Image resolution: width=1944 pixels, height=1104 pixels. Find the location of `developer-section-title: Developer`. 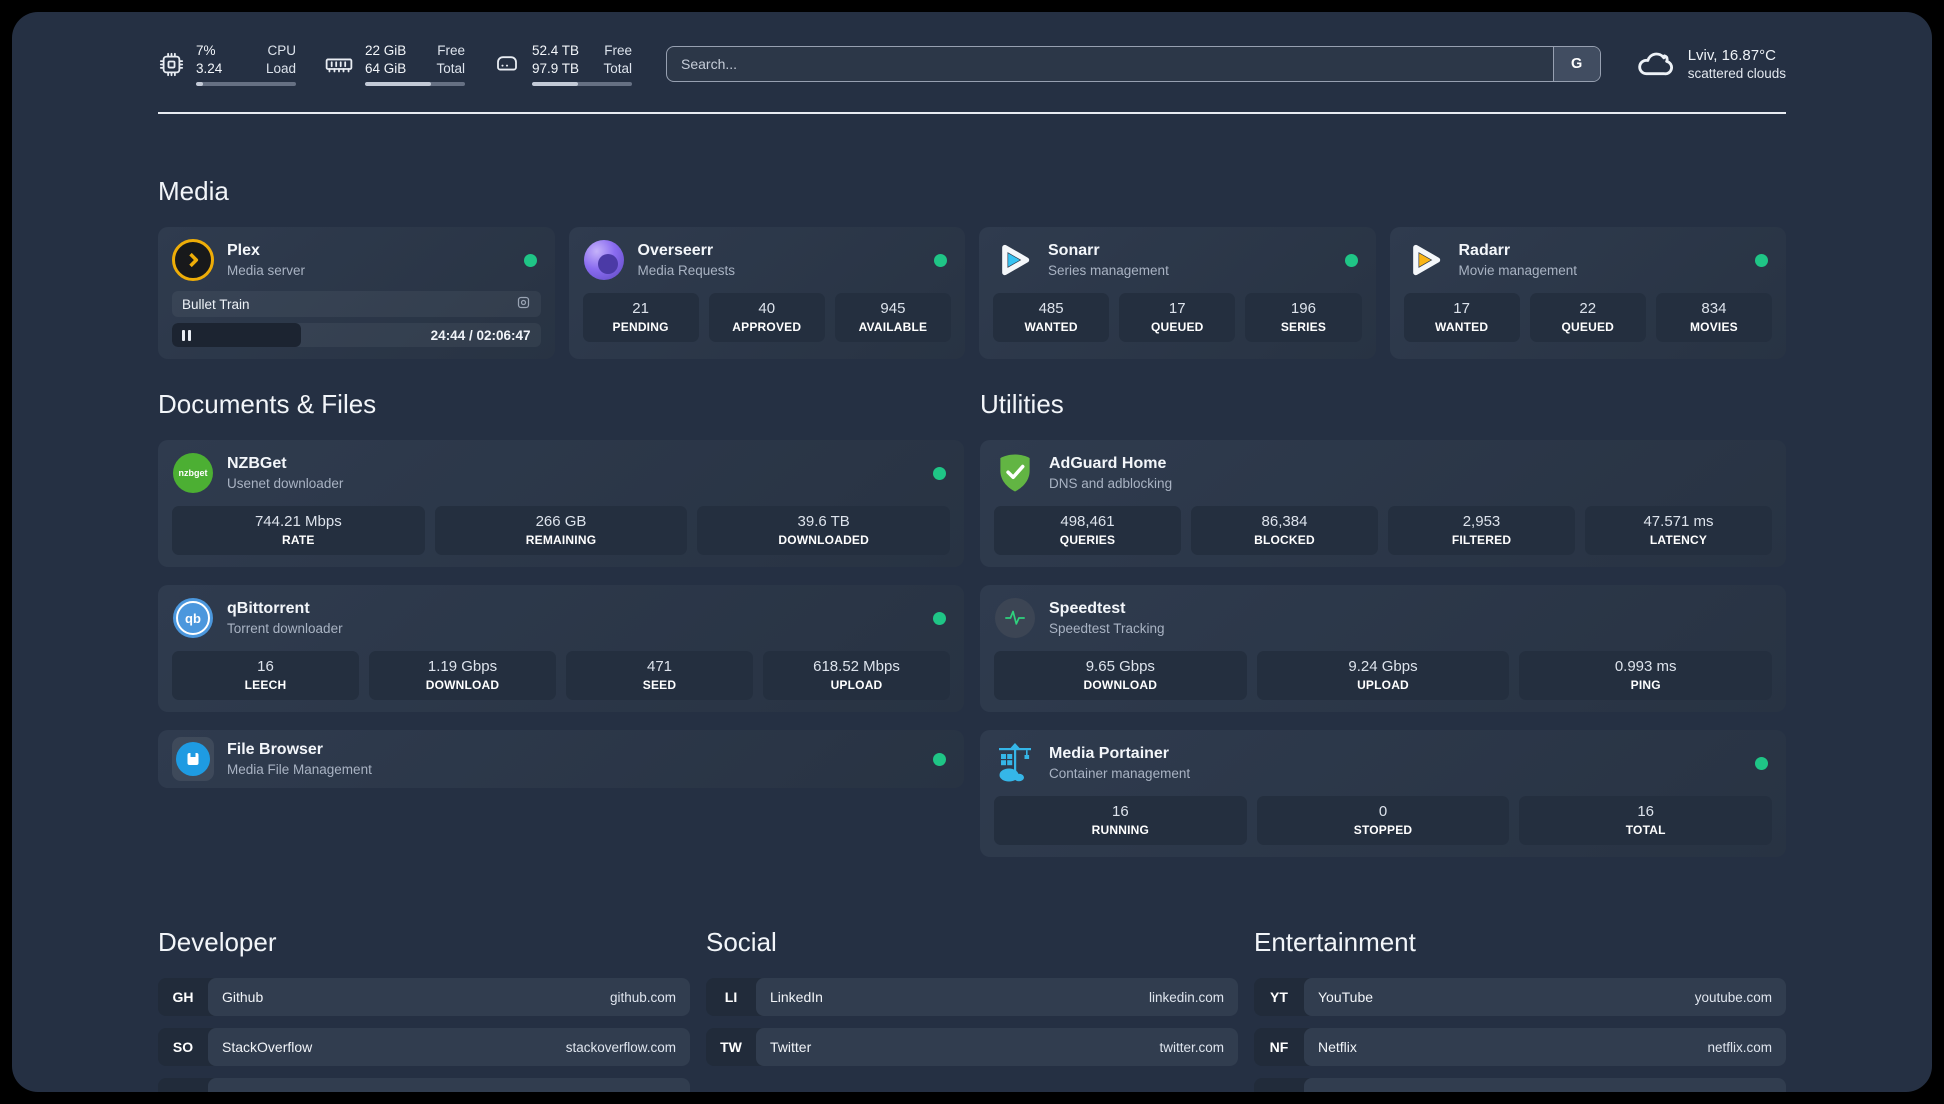

developer-section-title: Developer is located at coordinates (217, 942).